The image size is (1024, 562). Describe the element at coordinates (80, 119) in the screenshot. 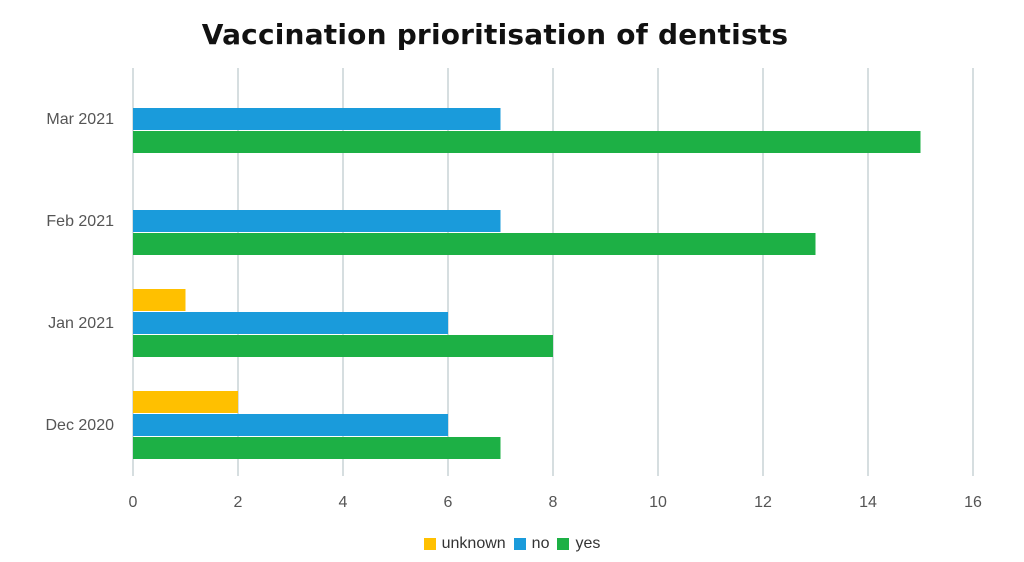

I see `category-label: Mar 2021` at that location.